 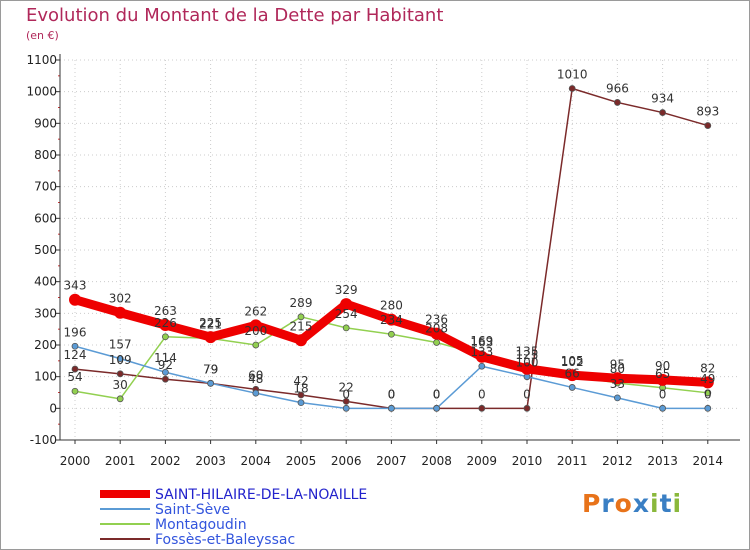 What do you see at coordinates (482, 461) in the screenshot?
I see `x-tick-label: 2009` at bounding box center [482, 461].